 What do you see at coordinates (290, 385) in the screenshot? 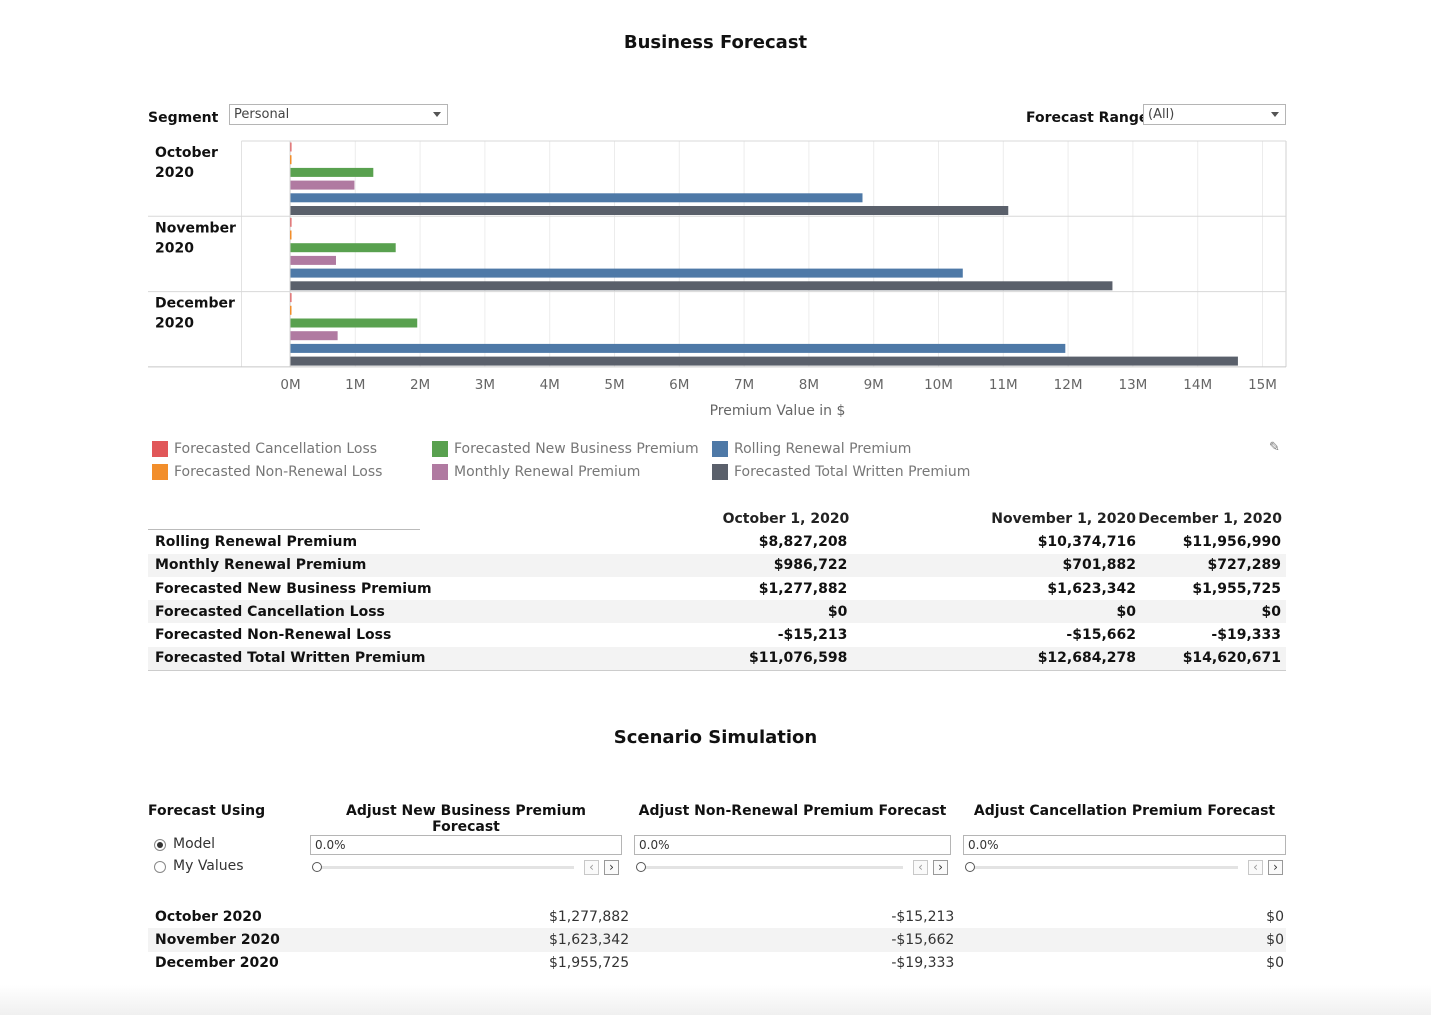
I see `x-tick-label: 0M` at bounding box center [290, 385].